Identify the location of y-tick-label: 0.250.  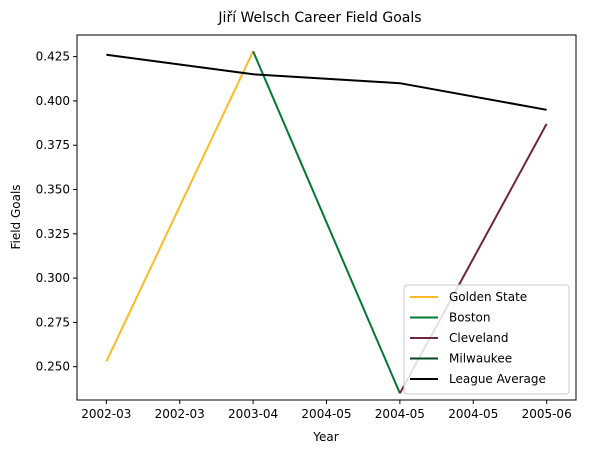
(53, 367).